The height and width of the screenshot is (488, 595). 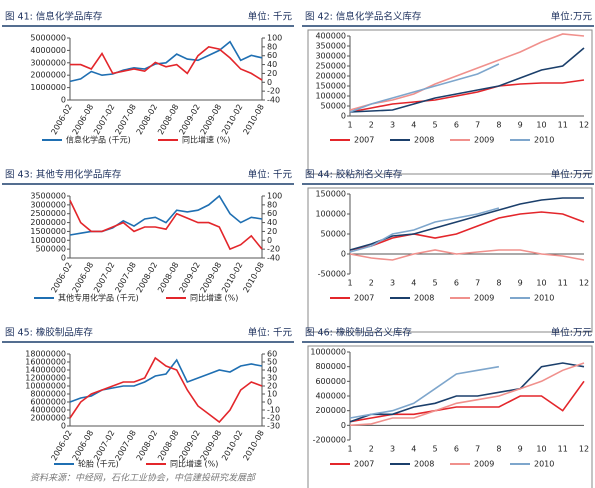 I want to click on y-tick-label: 18000000, so click(x=45, y=354).